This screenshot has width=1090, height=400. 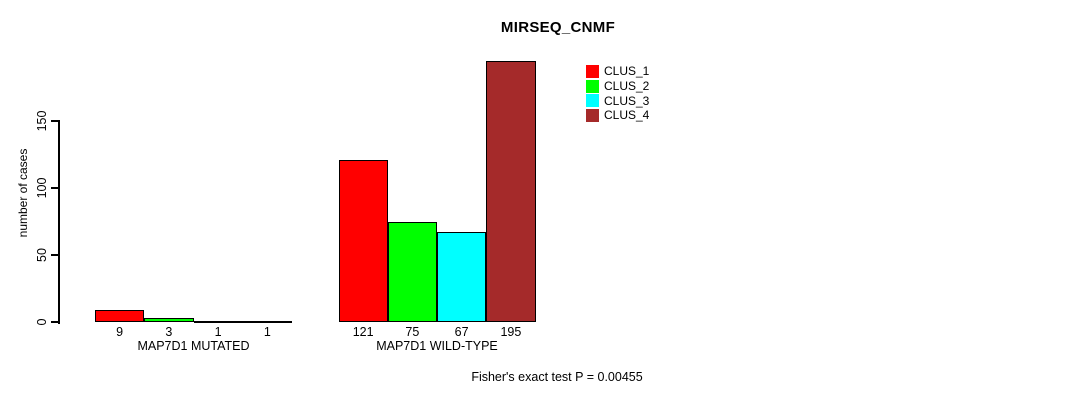 What do you see at coordinates (627, 86) in the screenshot?
I see `legend-label: CLUS_2` at bounding box center [627, 86].